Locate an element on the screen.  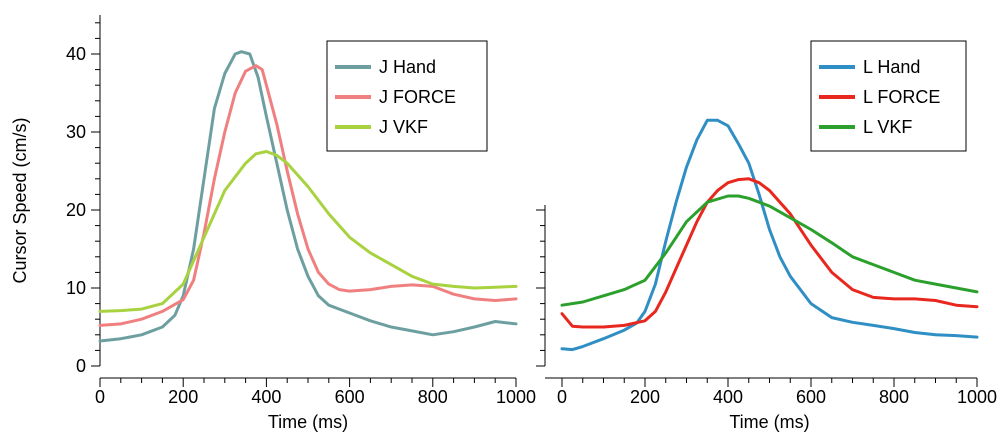
y-tick-label: 40 is located at coordinates (76, 54).